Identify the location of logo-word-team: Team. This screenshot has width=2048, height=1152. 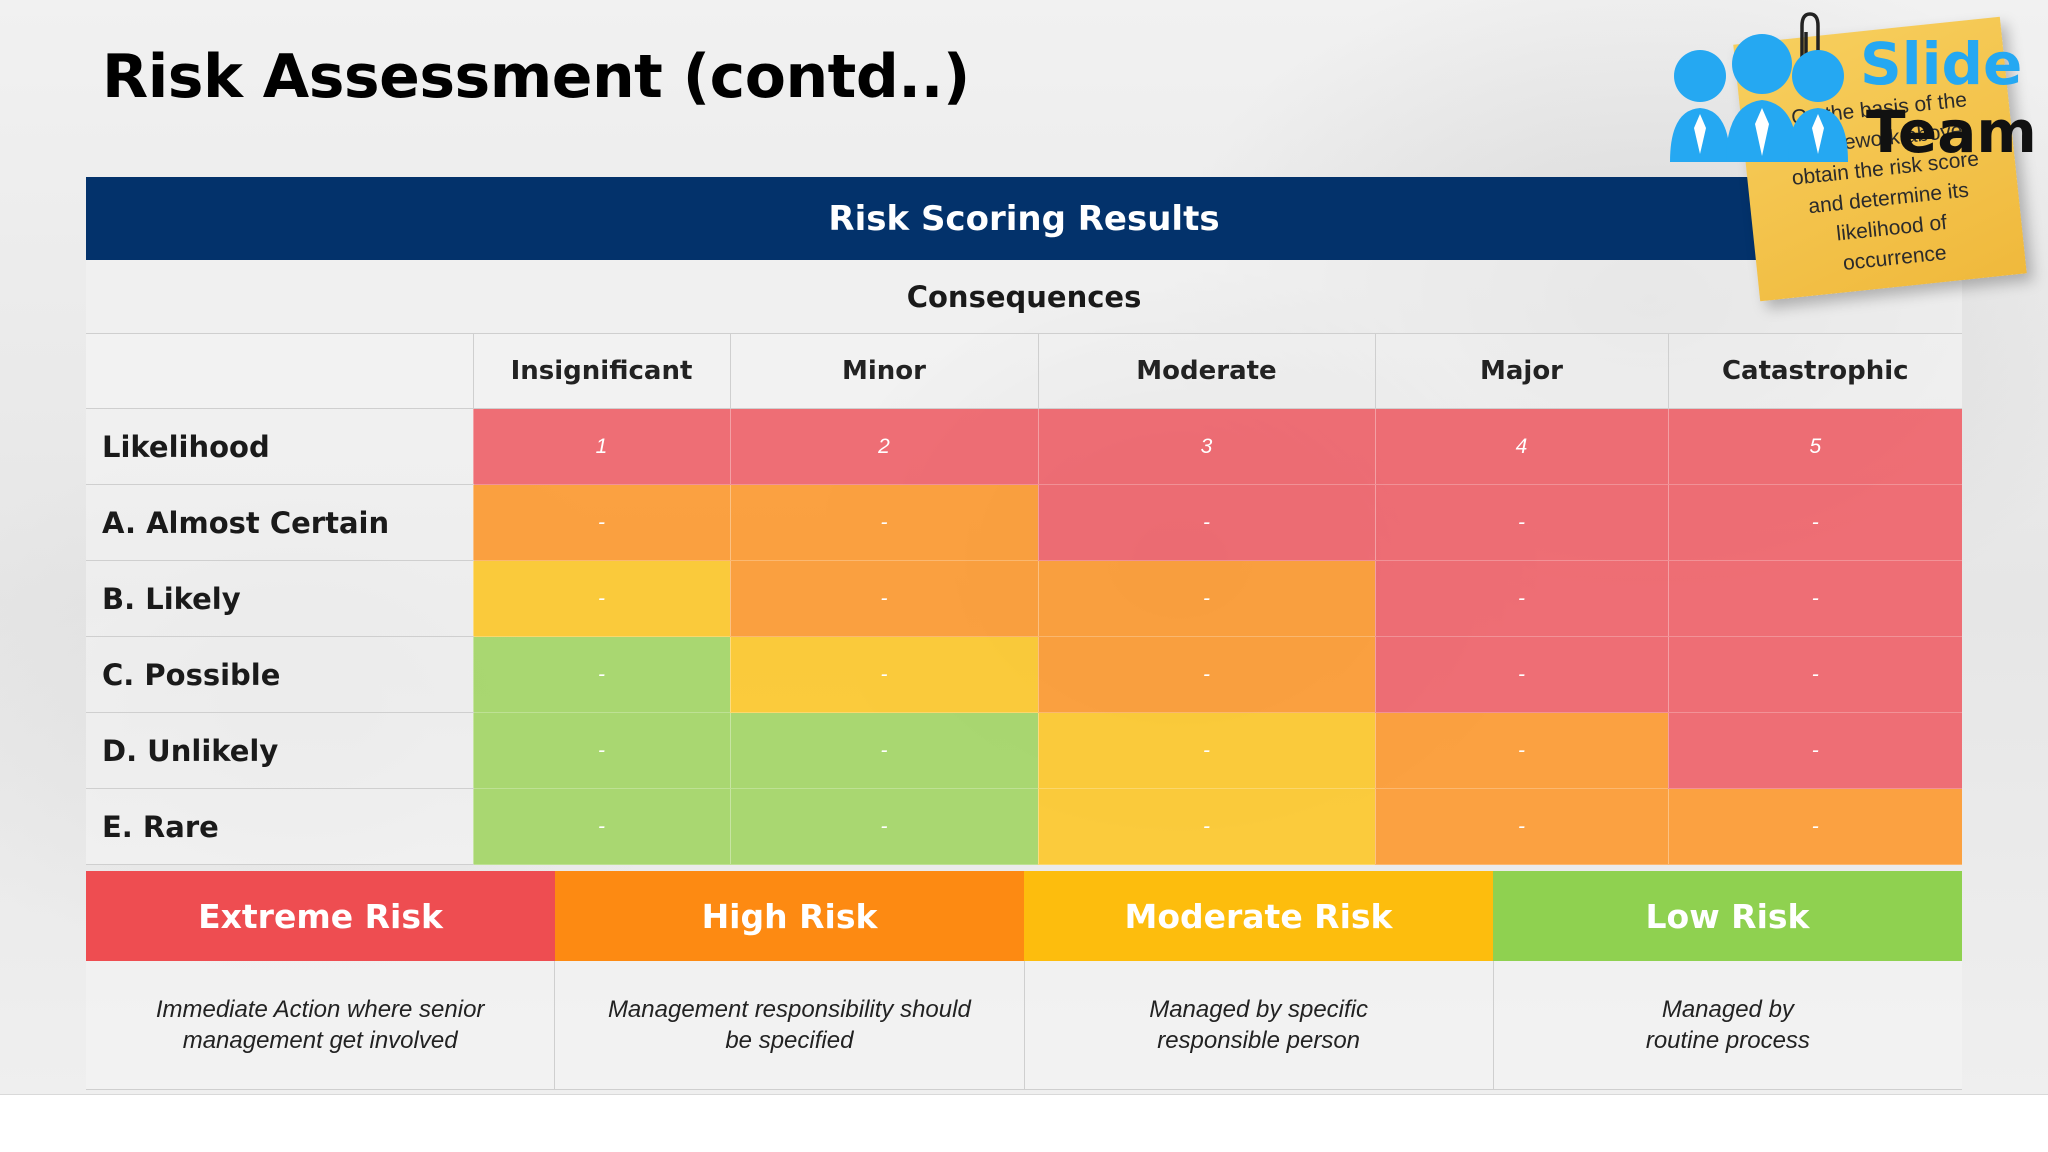
(1951, 132).